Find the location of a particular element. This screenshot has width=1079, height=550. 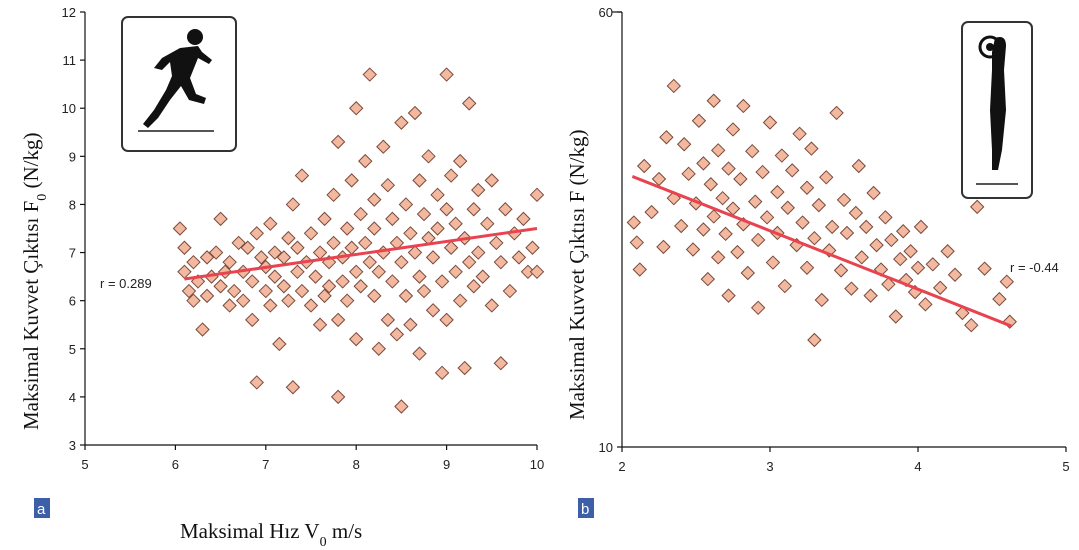

panel-a-y-tick-label: 8 is located at coordinates (72, 204).